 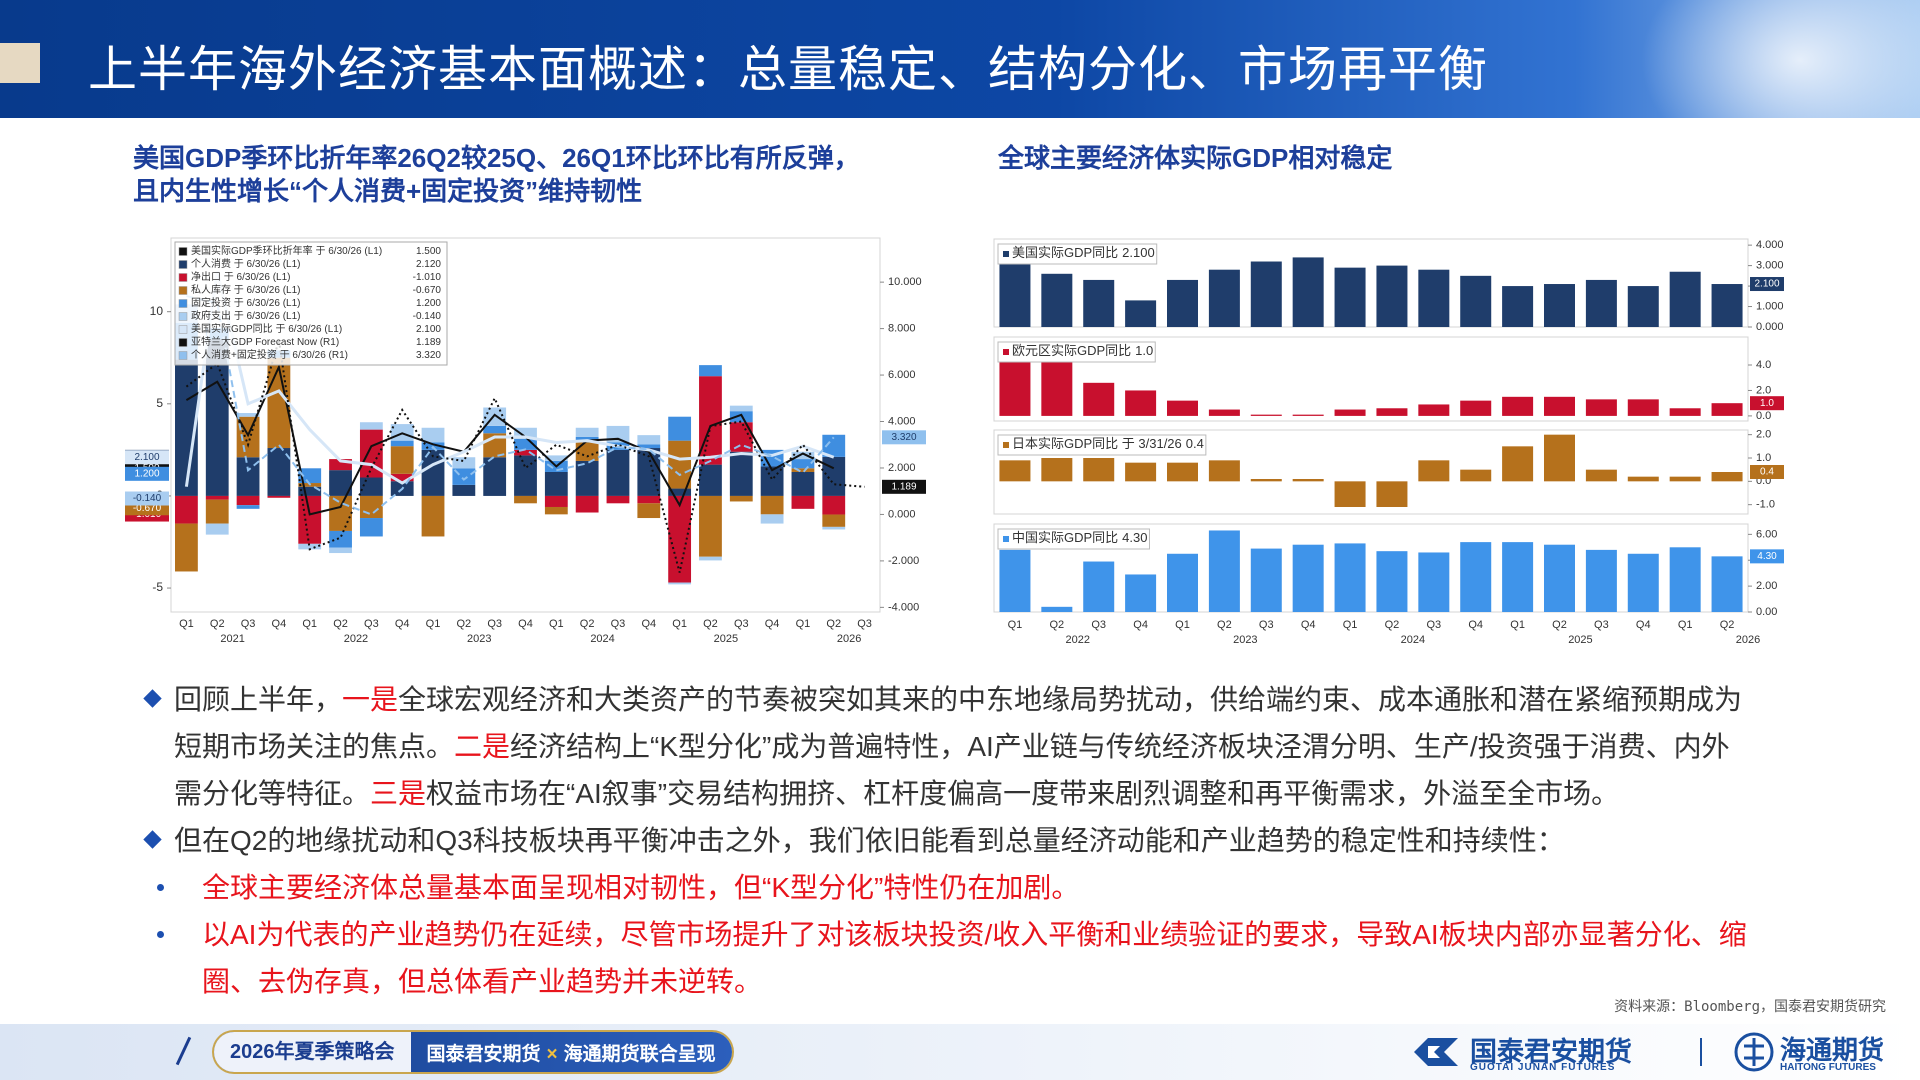 I want to click on x-group-label: 2026, so click(x=1748, y=640).